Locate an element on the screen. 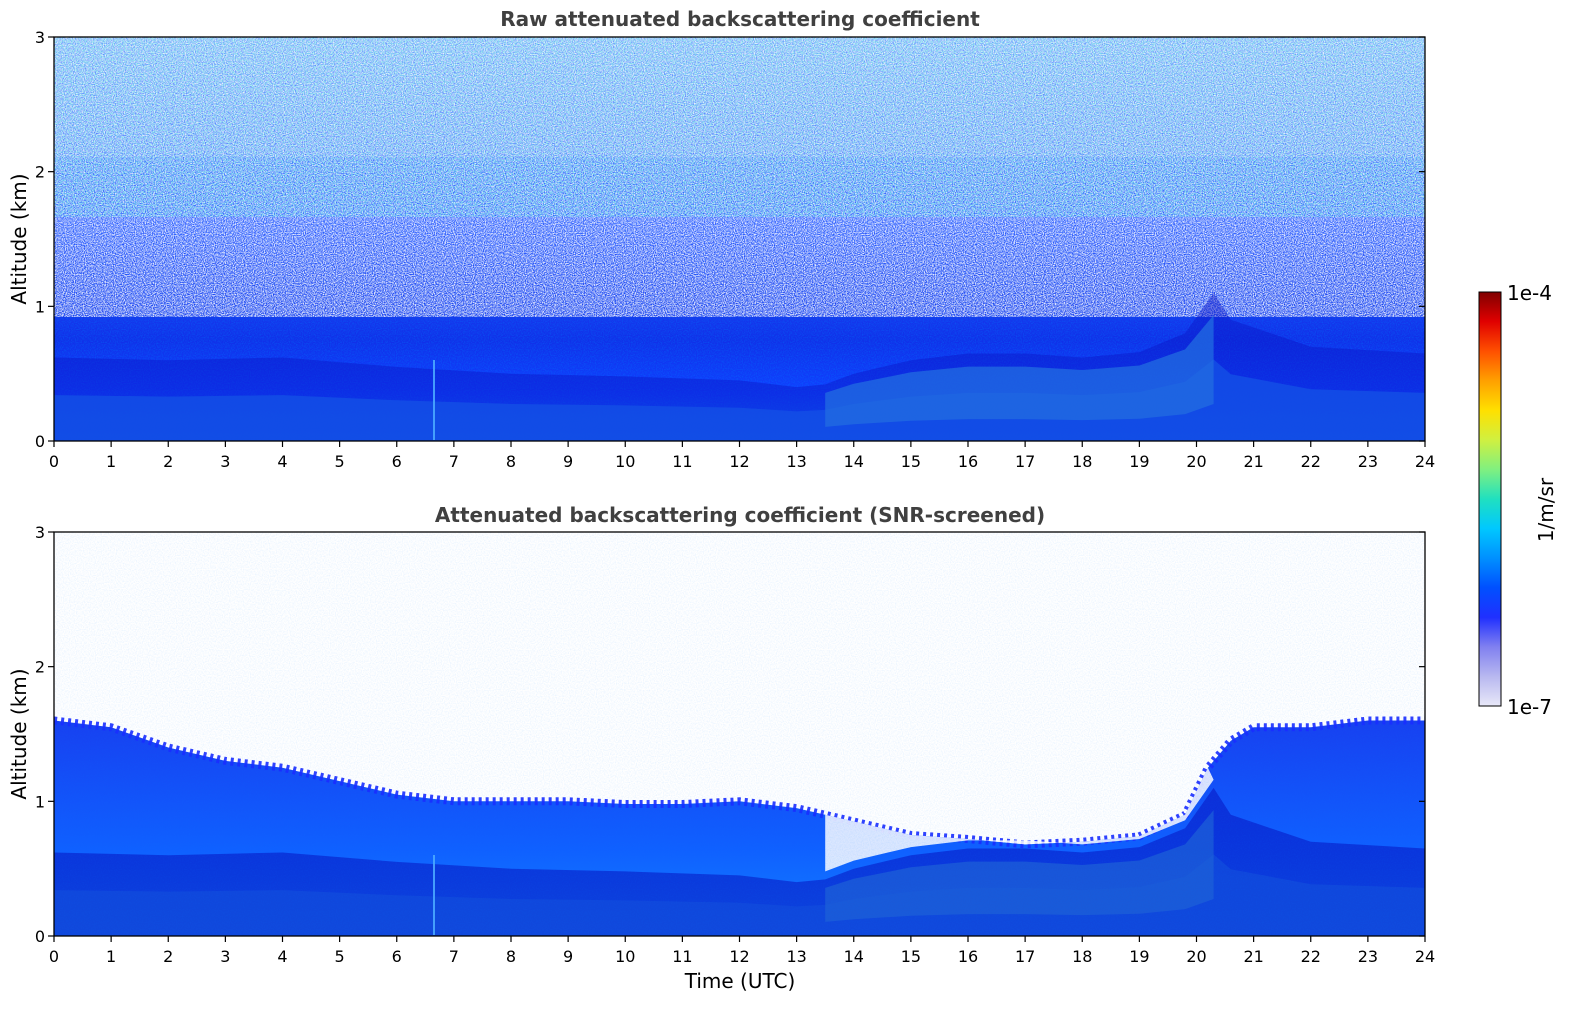 Image resolution: width=1595 pixels, height=1020 pixels. panel-raw-dark-band is located at coordinates (739, 366).